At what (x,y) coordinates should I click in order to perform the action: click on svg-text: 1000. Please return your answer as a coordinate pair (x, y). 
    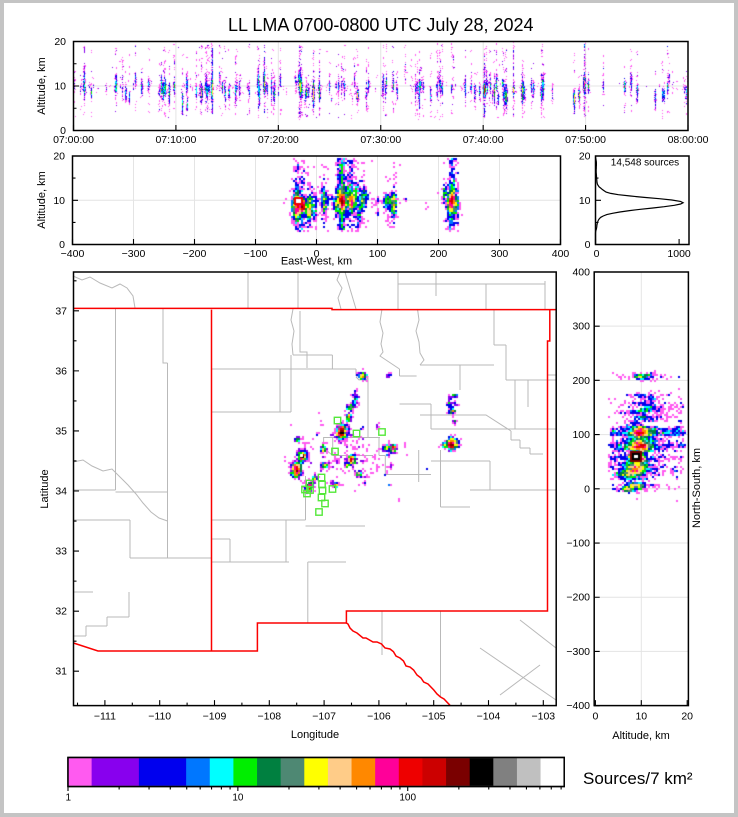
    Looking at the image, I should click on (679, 254).